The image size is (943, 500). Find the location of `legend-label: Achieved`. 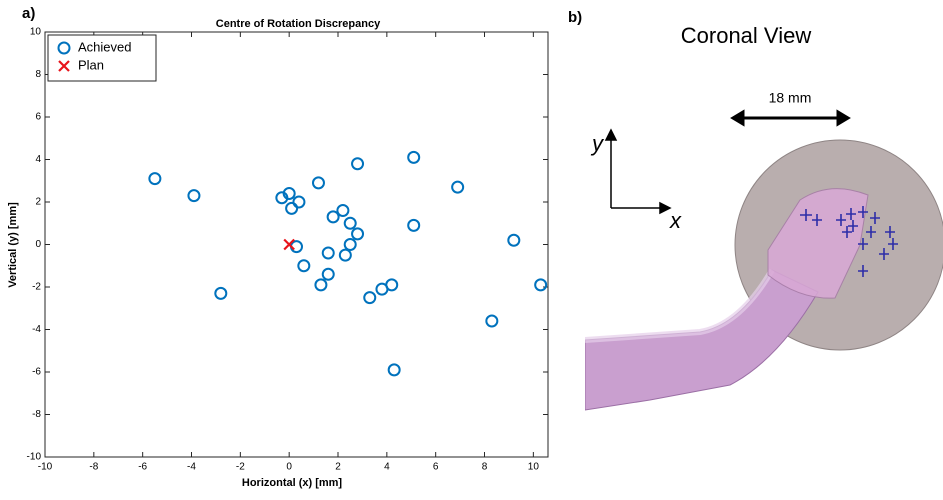

legend-label: Achieved is located at coordinates (104, 46).